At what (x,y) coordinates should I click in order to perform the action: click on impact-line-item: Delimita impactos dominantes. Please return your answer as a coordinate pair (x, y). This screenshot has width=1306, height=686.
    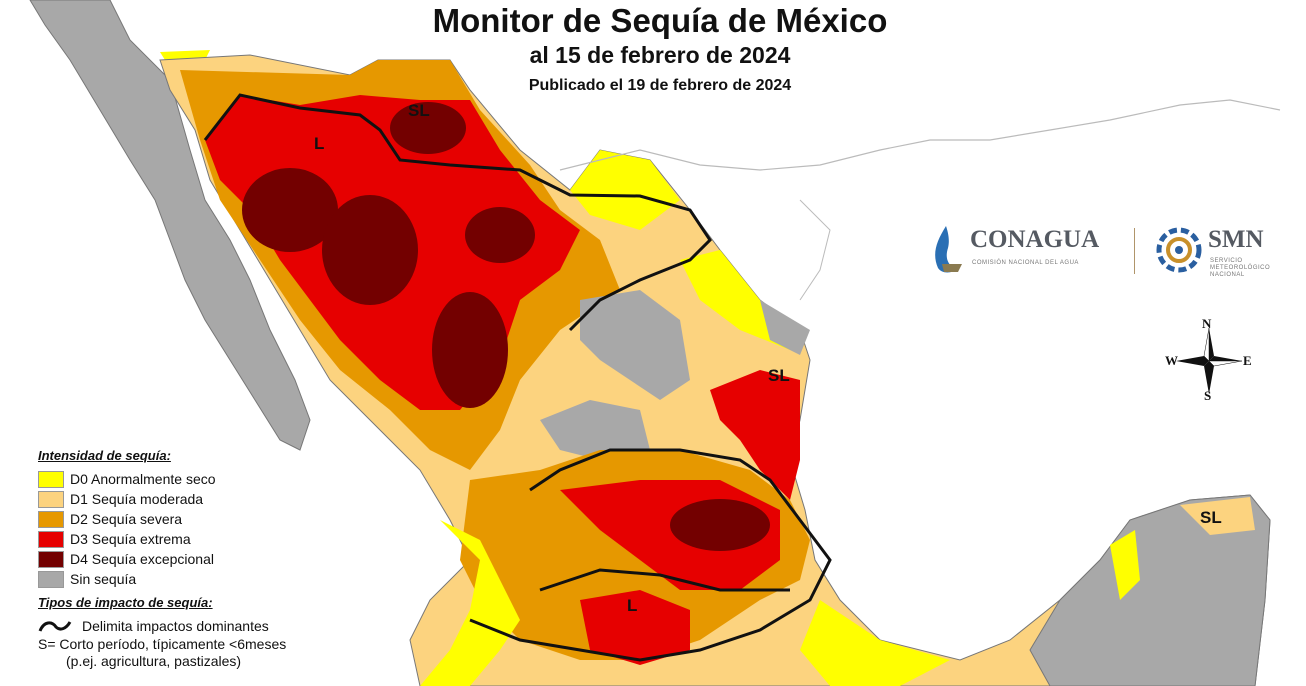
    Looking at the image, I should click on (188, 626).